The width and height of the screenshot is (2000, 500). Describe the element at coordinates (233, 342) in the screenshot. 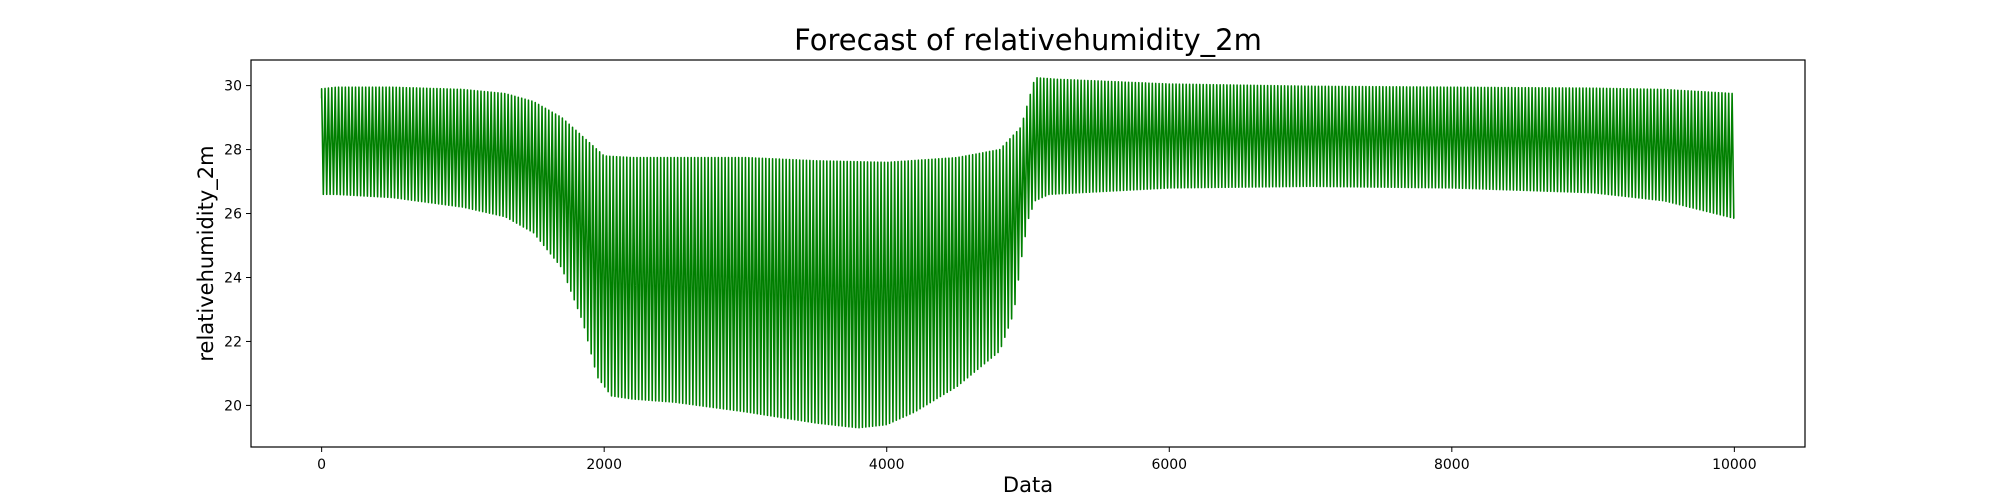

I see `y-tick-label: 22` at that location.